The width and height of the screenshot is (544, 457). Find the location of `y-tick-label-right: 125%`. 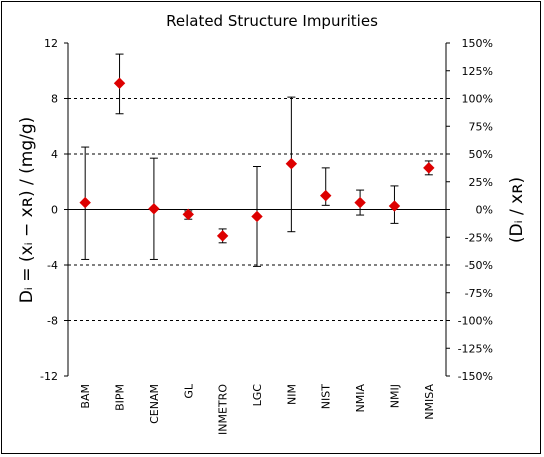

y-tick-label-right: 125% is located at coordinates (477, 71).